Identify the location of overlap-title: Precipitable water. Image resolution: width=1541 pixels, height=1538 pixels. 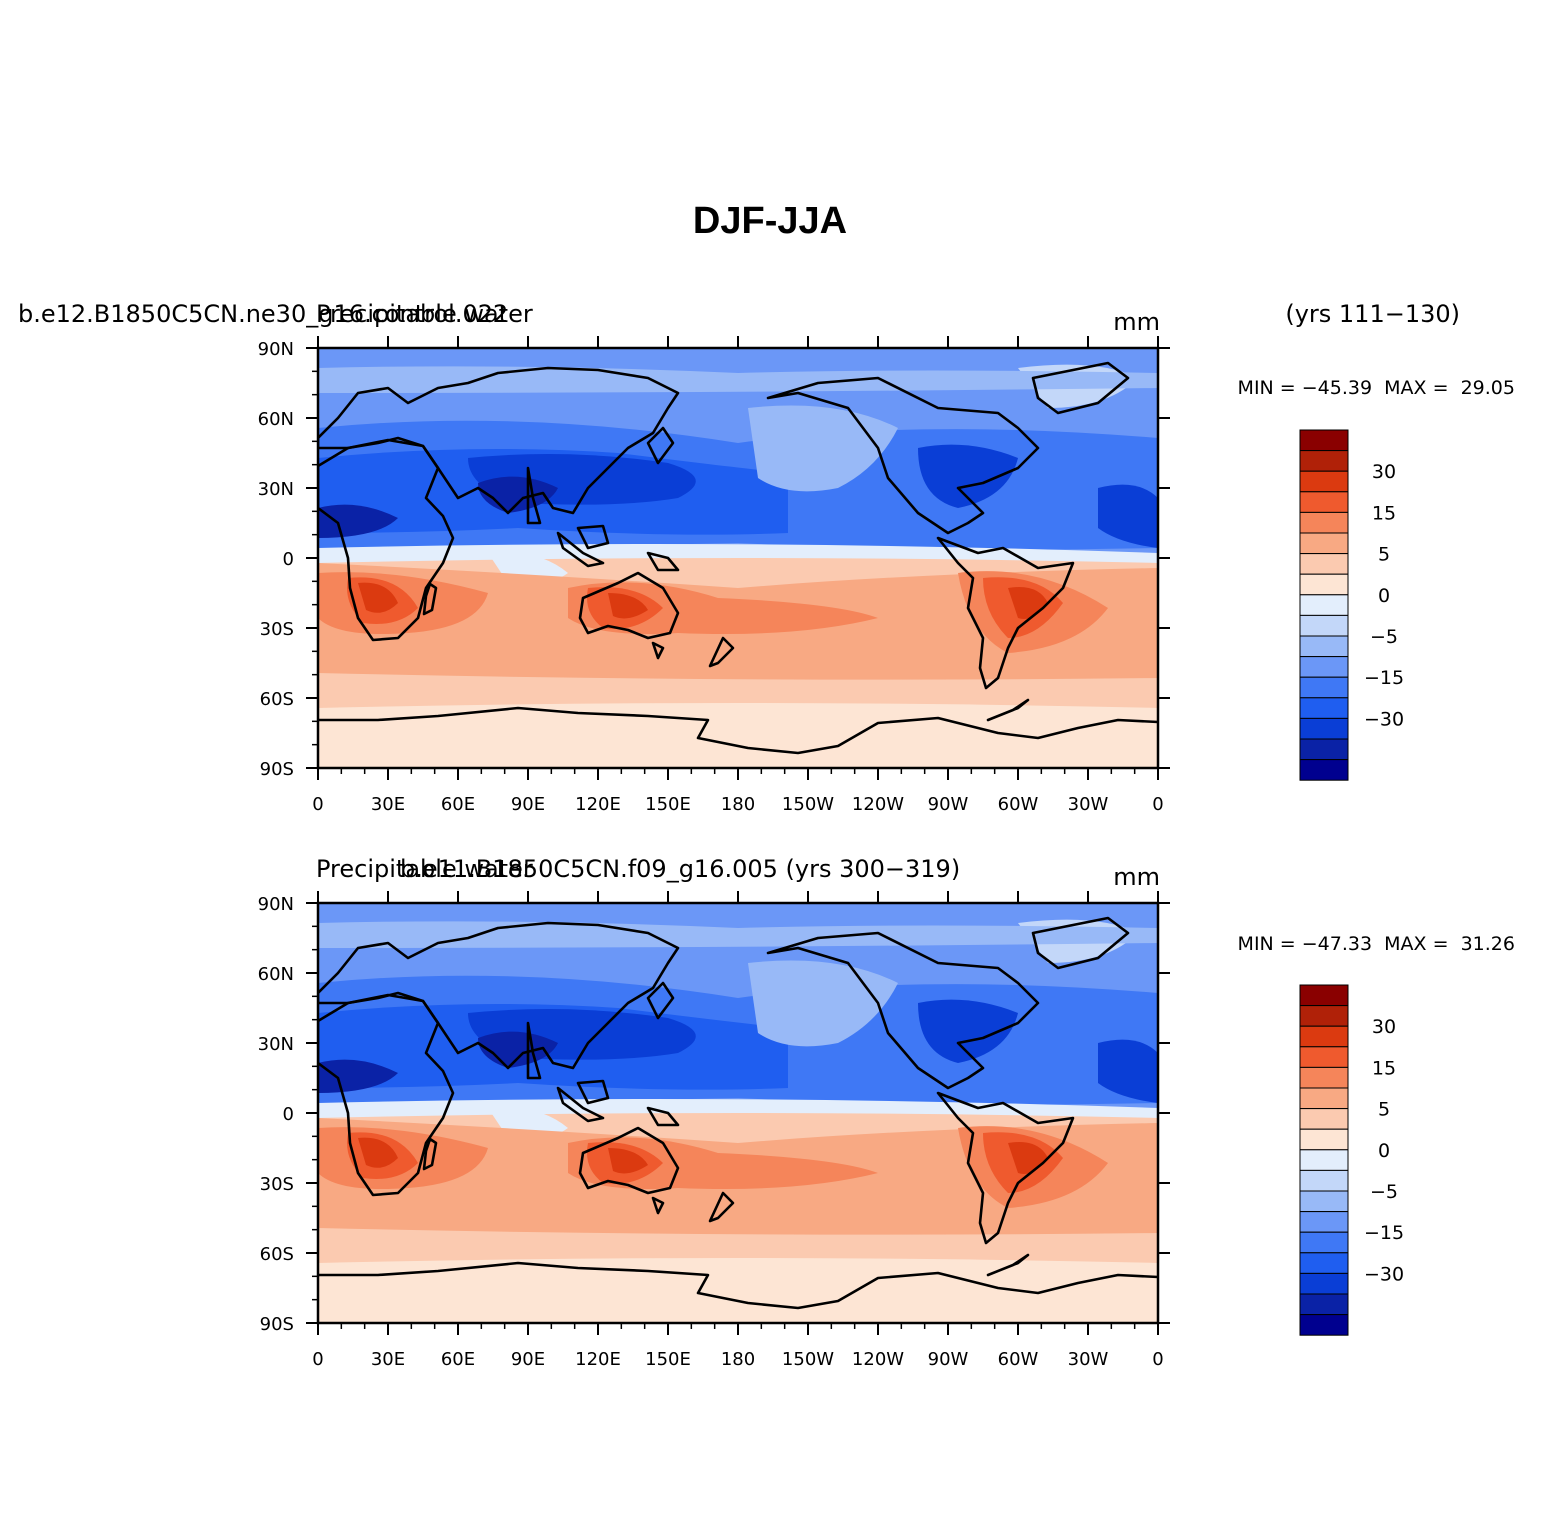
(424, 314).